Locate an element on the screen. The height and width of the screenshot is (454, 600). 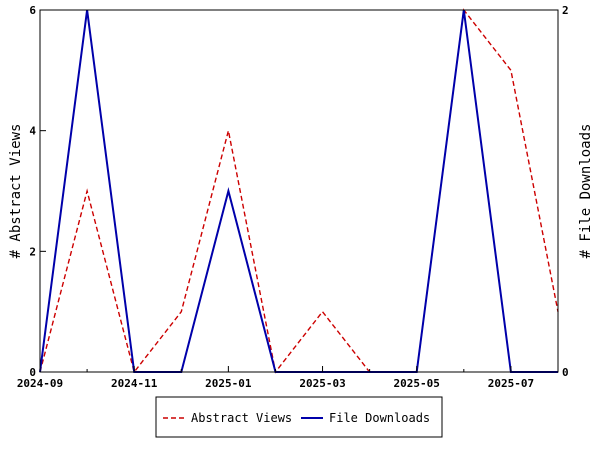
y-left-tick-label: 0 is located at coordinates (32, 372).